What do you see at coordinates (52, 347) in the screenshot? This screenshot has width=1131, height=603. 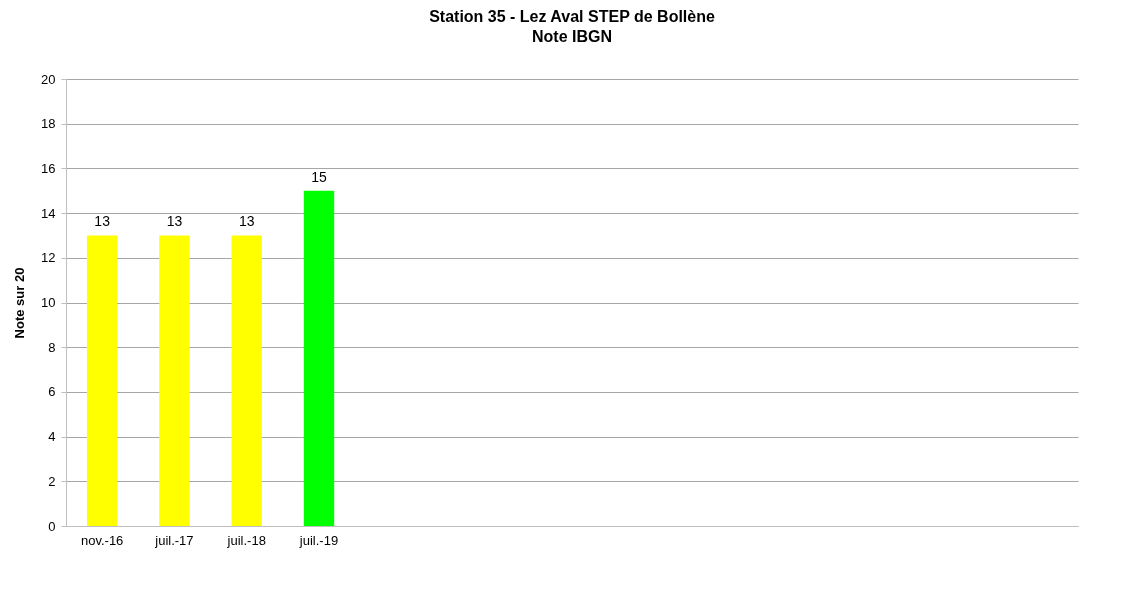 I see `y-tick-label: 8` at bounding box center [52, 347].